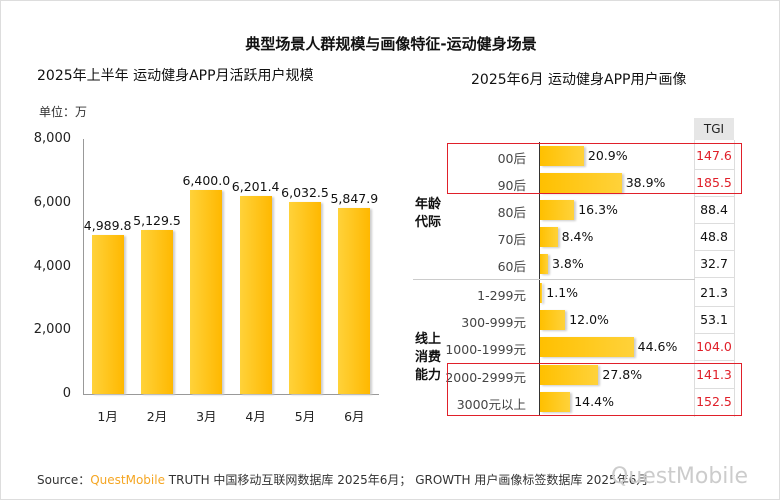  Describe the element at coordinates (83, 266) in the screenshot. I see `y-axis-line` at that location.